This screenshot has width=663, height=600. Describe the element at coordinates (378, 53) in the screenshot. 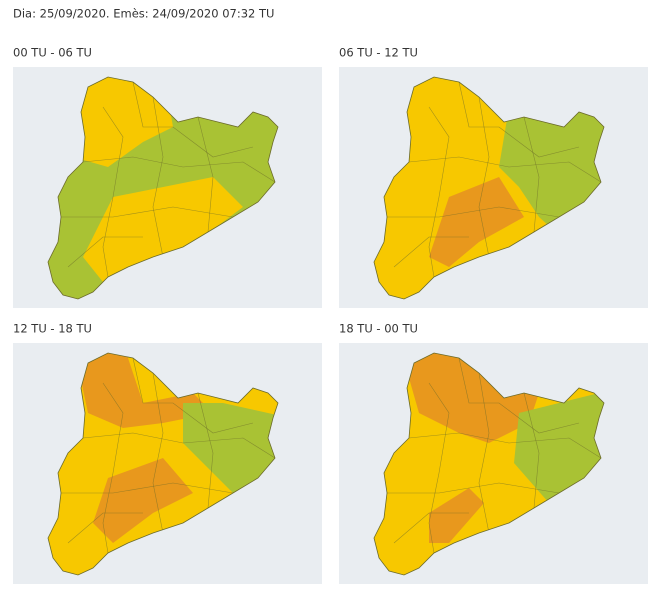

I see `panel-title: 06 TU - 12 TU` at that location.